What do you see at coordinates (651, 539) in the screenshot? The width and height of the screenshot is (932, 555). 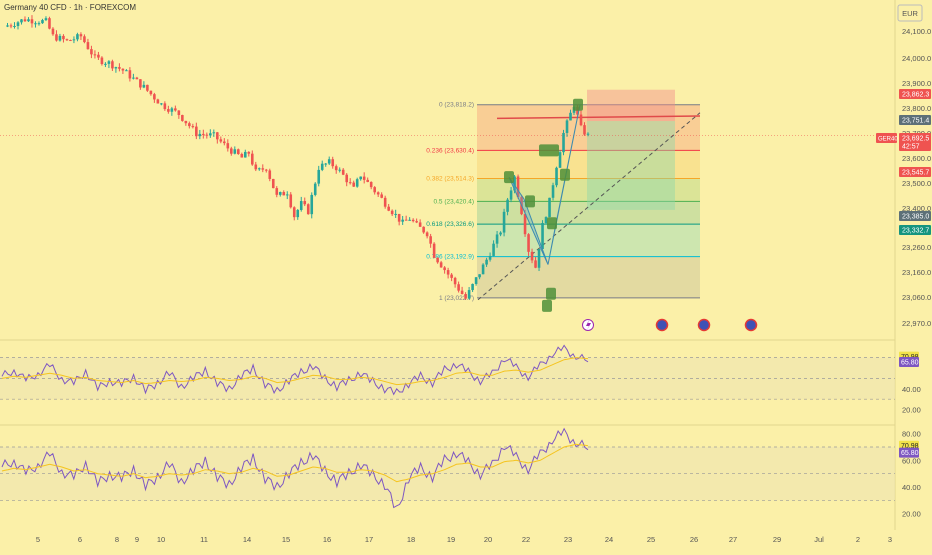 I see `time-tick-label: 25` at bounding box center [651, 539].